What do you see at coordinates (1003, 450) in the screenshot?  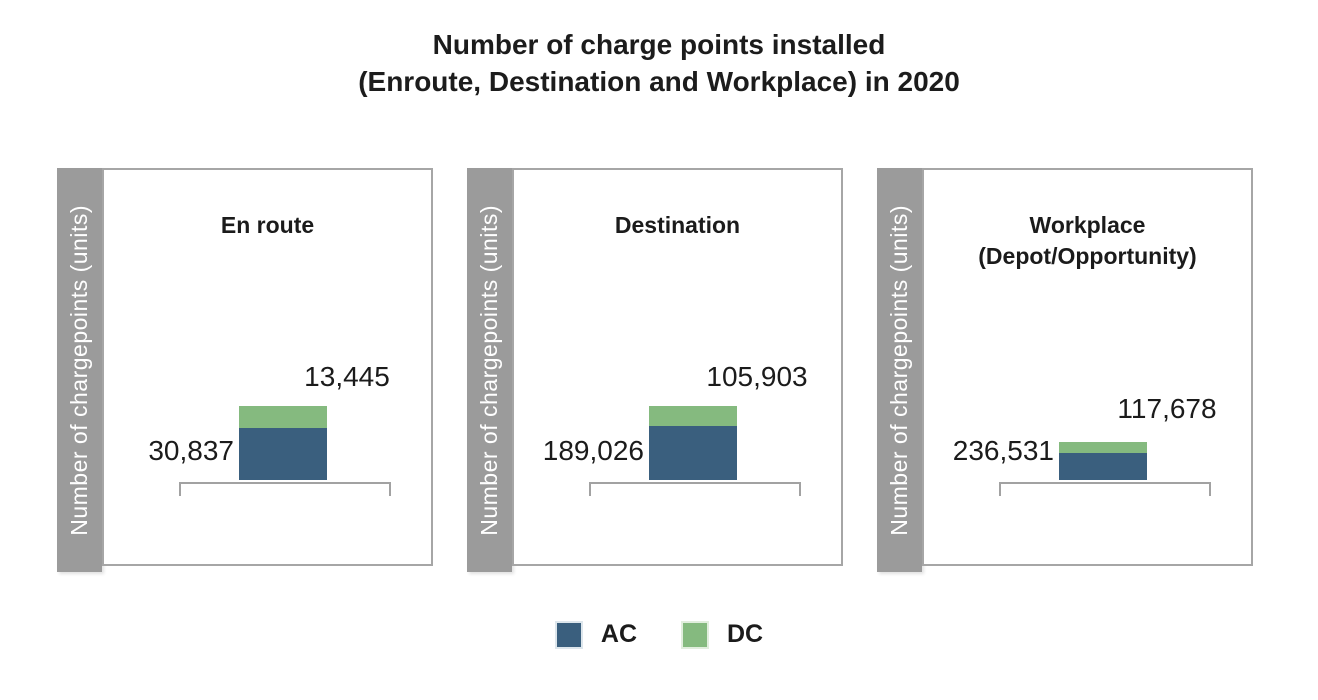 I see `ac-value-label: 236,531` at bounding box center [1003, 450].